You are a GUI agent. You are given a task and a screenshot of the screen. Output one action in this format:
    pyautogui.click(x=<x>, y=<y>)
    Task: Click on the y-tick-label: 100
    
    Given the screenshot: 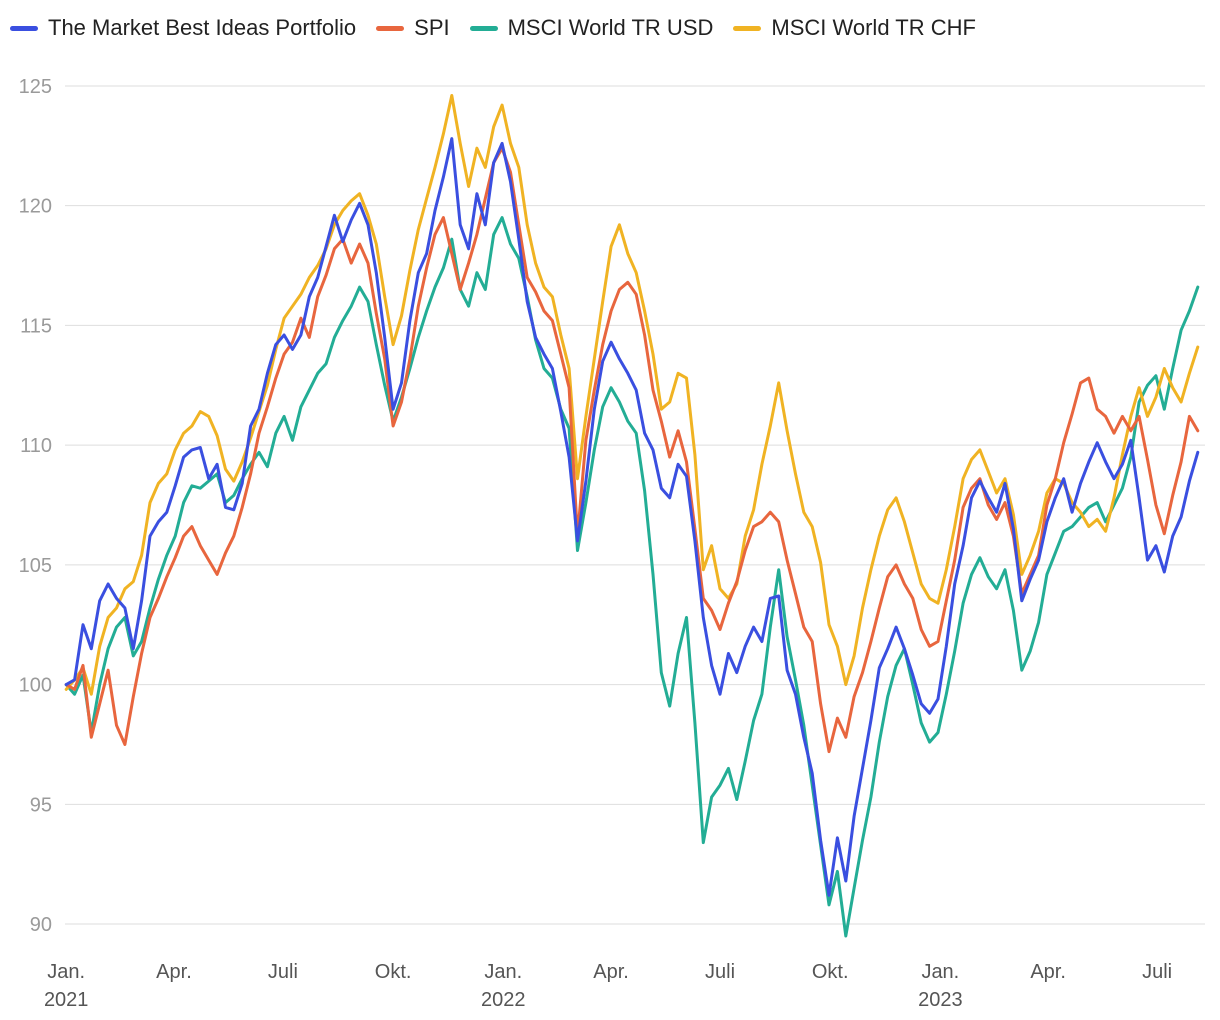 What is the action you would take?
    pyautogui.click(x=35, y=686)
    